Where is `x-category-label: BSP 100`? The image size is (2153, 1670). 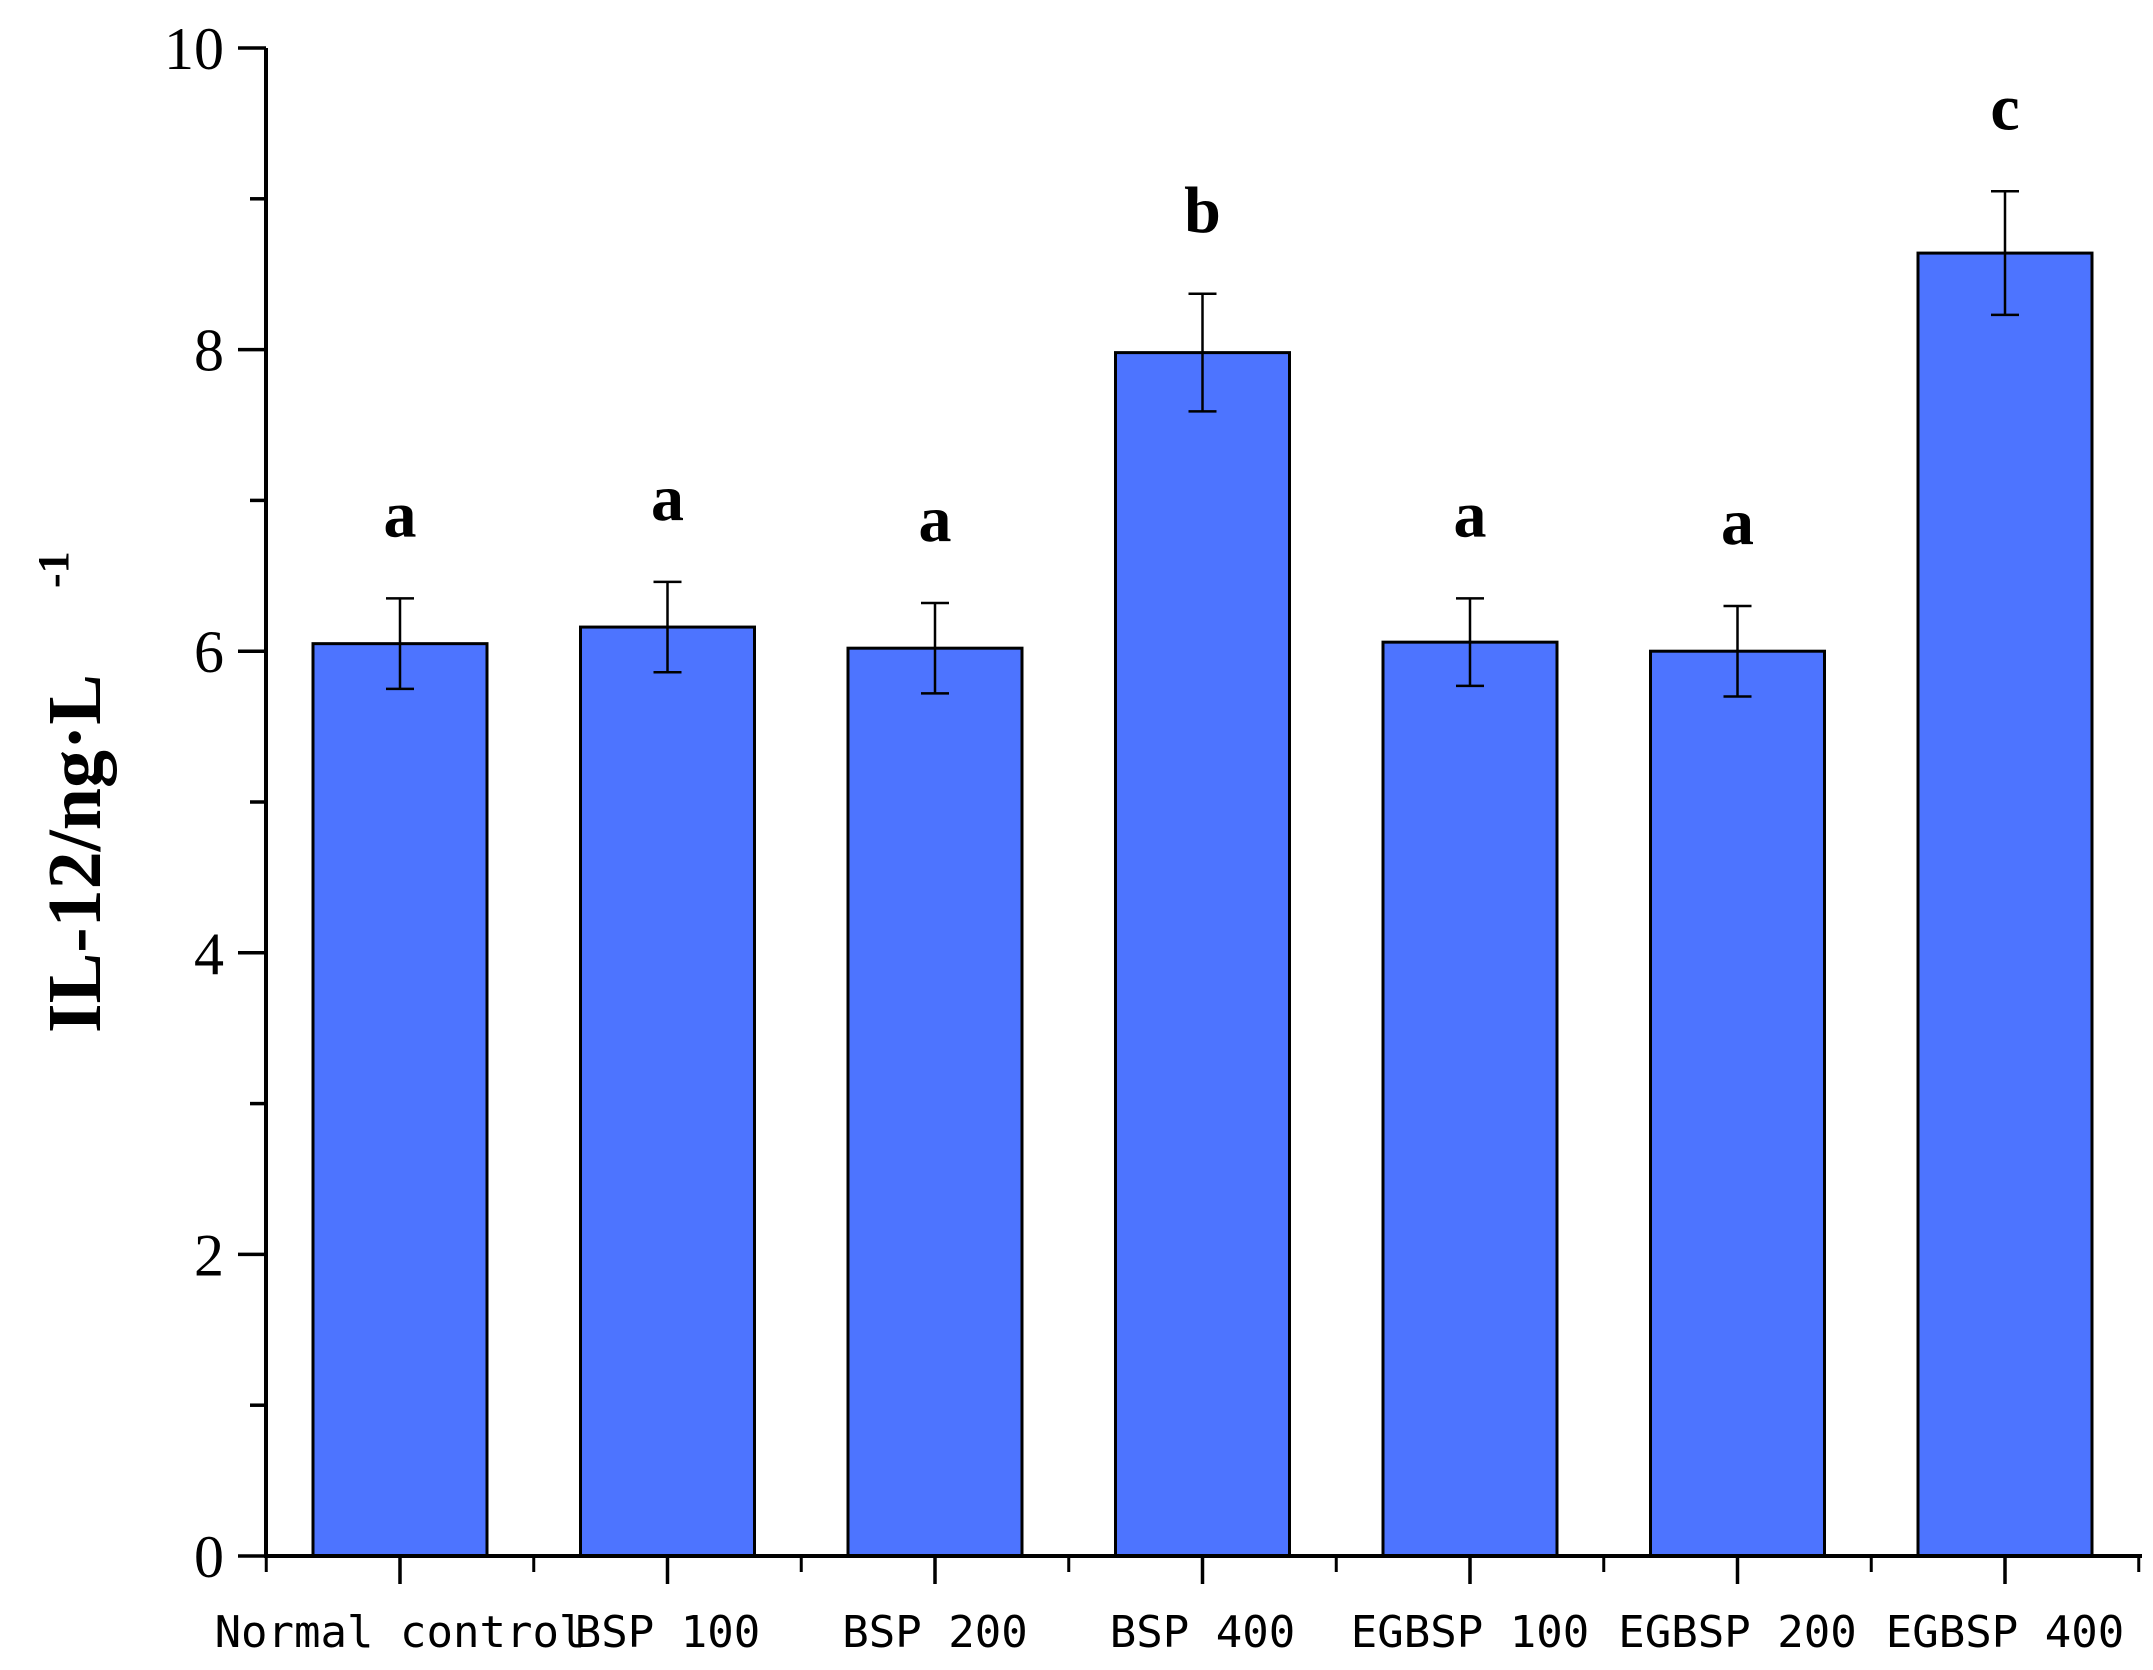
x-category-label: BSP 100 is located at coordinates (667, 1632).